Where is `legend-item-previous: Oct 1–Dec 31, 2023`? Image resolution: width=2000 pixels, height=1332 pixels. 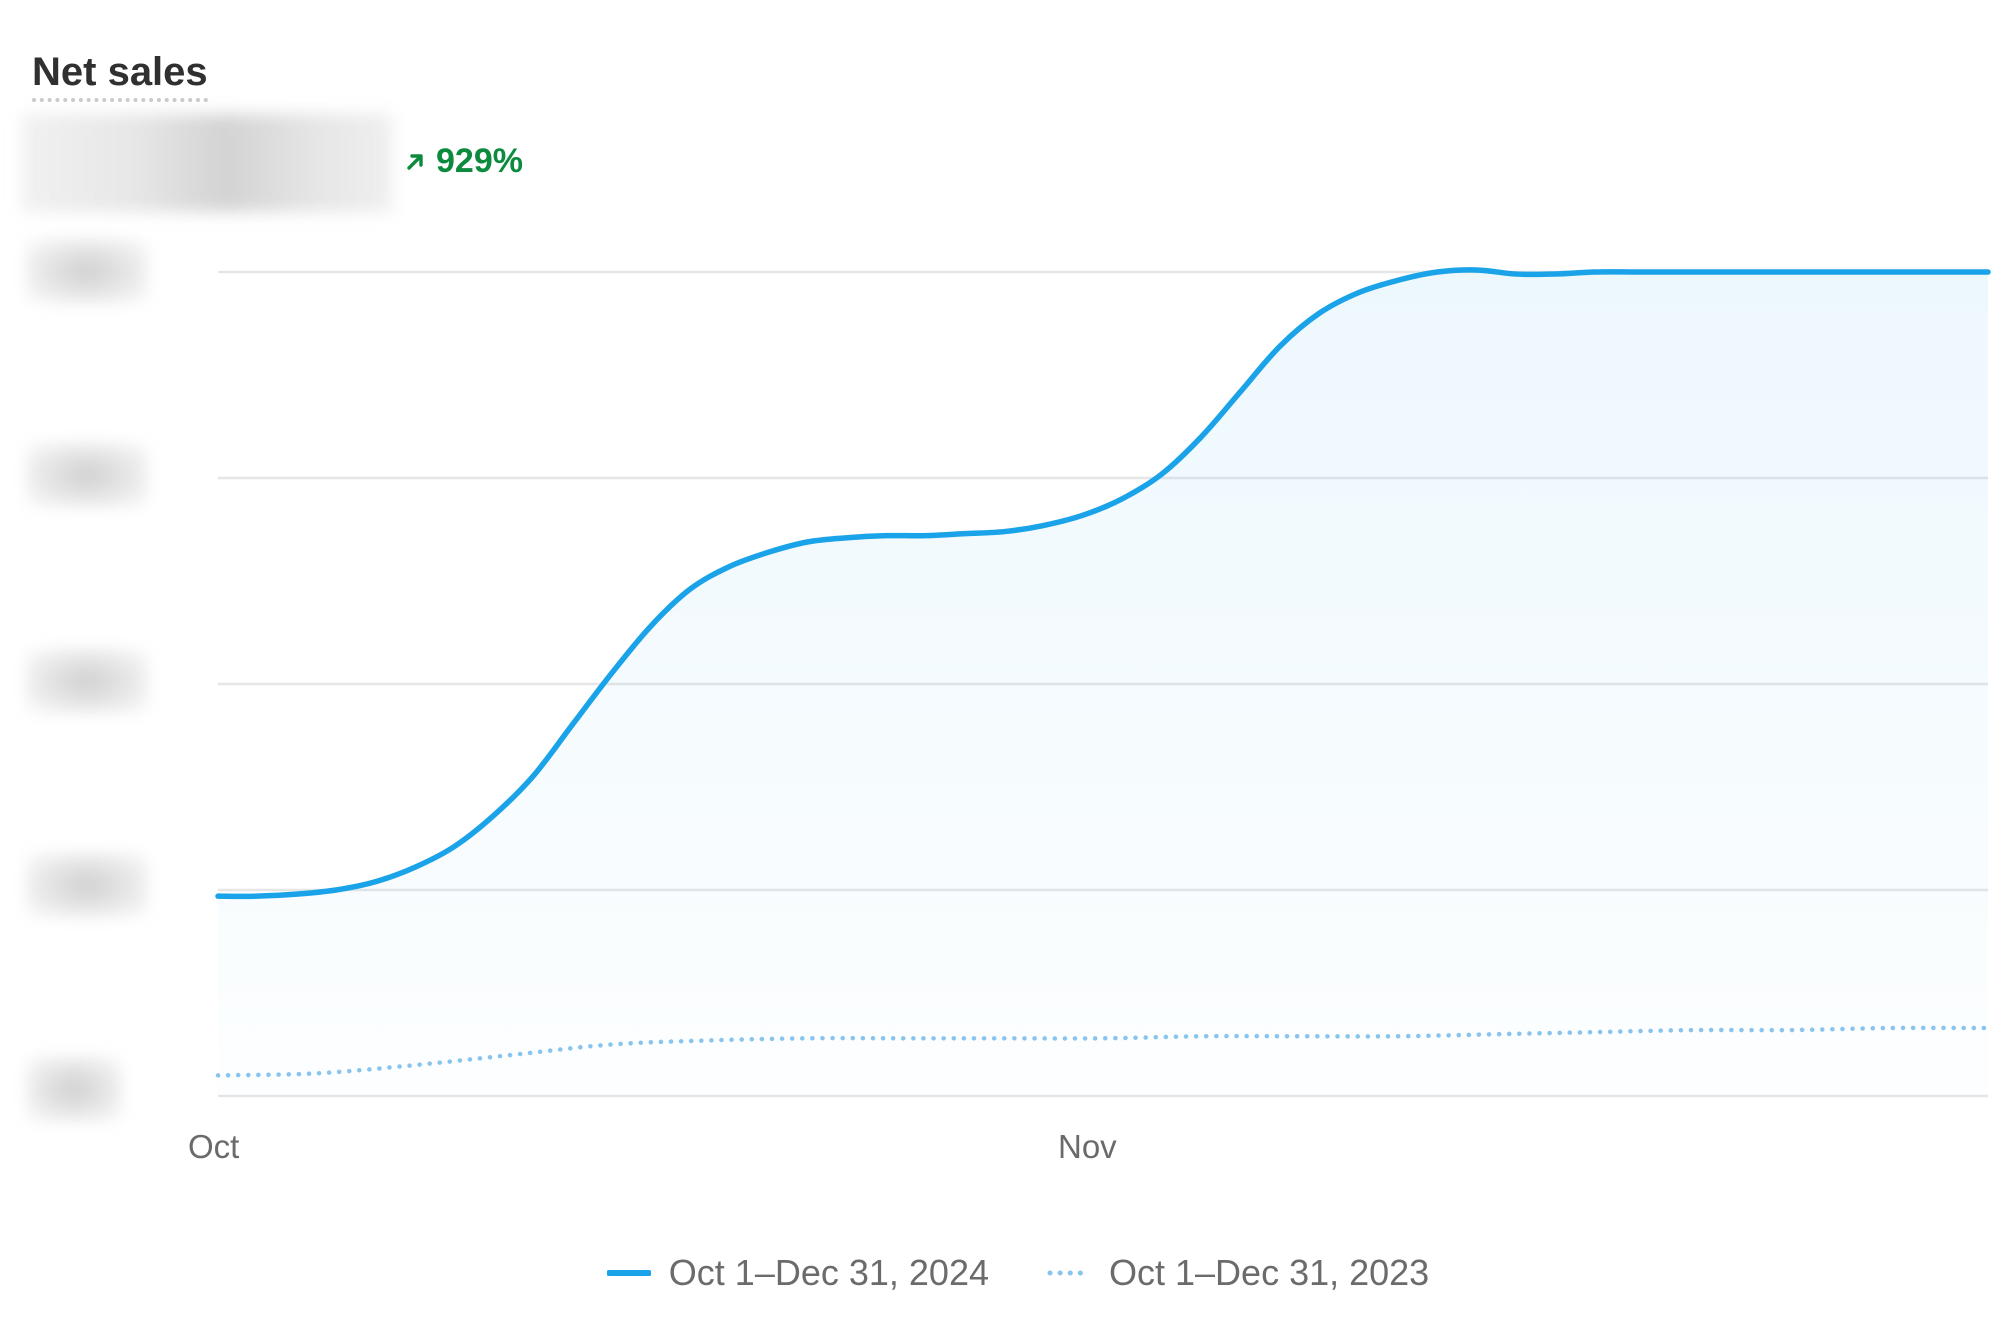
legend-item-previous: Oct 1–Dec 31, 2023 is located at coordinates (1238, 1273).